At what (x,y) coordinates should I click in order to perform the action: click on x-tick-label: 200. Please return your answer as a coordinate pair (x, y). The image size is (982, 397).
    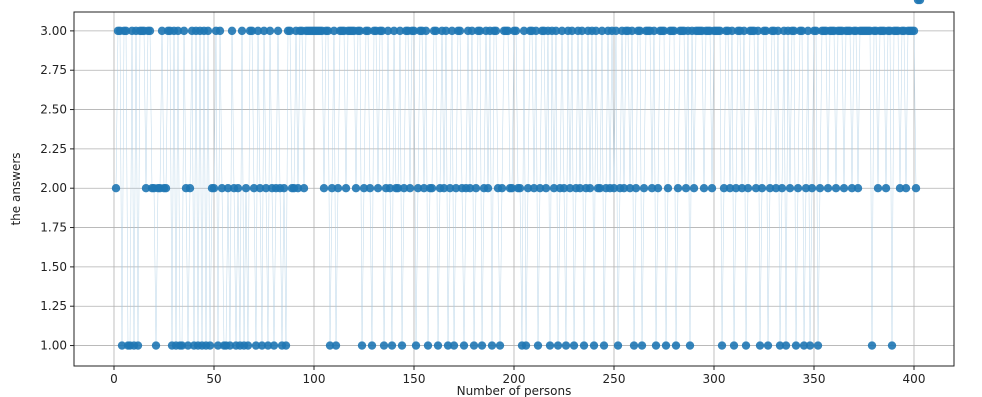
    Looking at the image, I should click on (514, 379).